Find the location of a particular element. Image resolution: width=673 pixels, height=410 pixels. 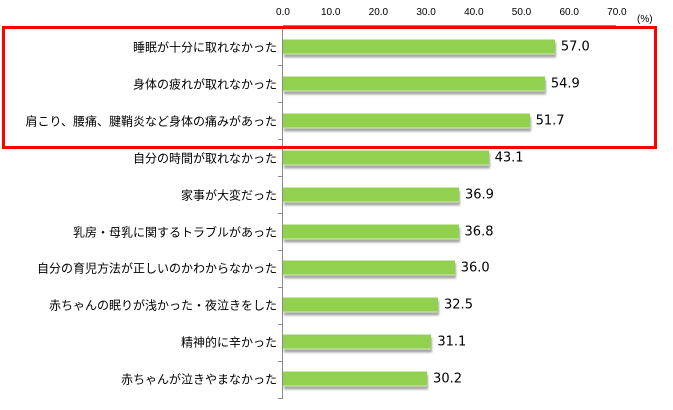

x-tick-label: 0.0 is located at coordinates (283, 12).